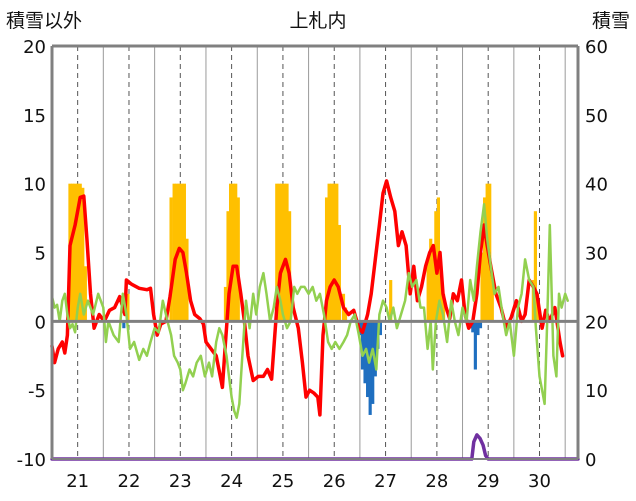  I want to click on x-tick-label: 30, so click(539, 481).